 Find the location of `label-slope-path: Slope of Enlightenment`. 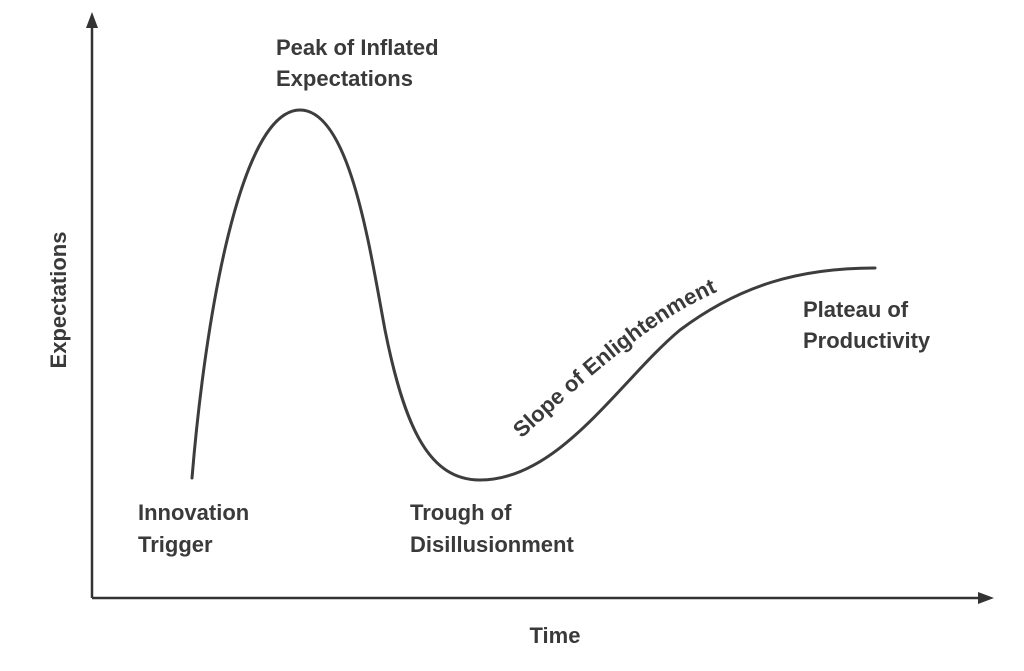

label-slope-path: Slope of Enlightenment is located at coordinates (614, 357).